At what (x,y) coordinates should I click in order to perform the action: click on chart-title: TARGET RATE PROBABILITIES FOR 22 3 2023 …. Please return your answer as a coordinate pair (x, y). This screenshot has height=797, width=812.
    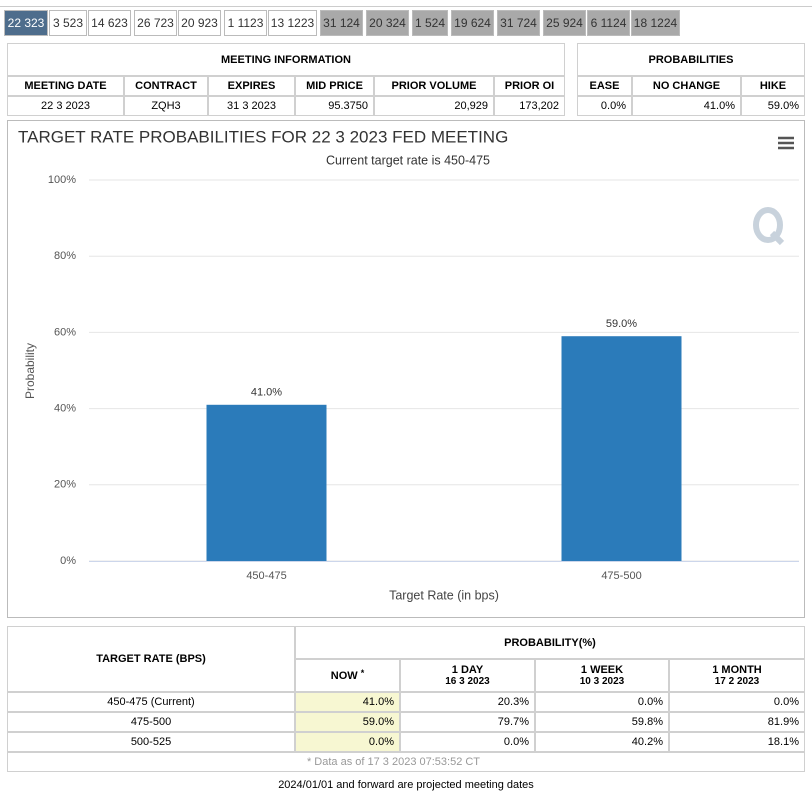
    Looking at the image, I should click on (263, 136).